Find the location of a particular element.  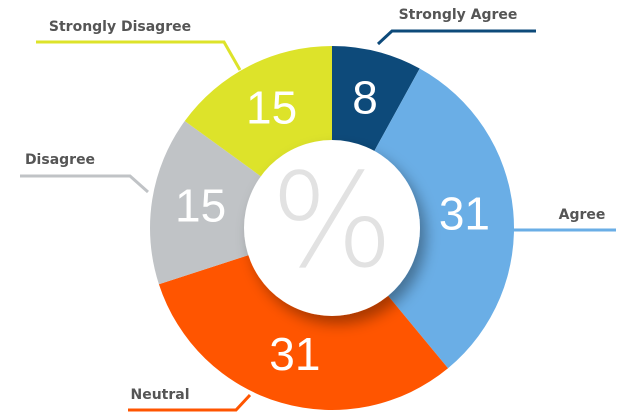

category-label: Strongly Agree is located at coordinates (458, 15).